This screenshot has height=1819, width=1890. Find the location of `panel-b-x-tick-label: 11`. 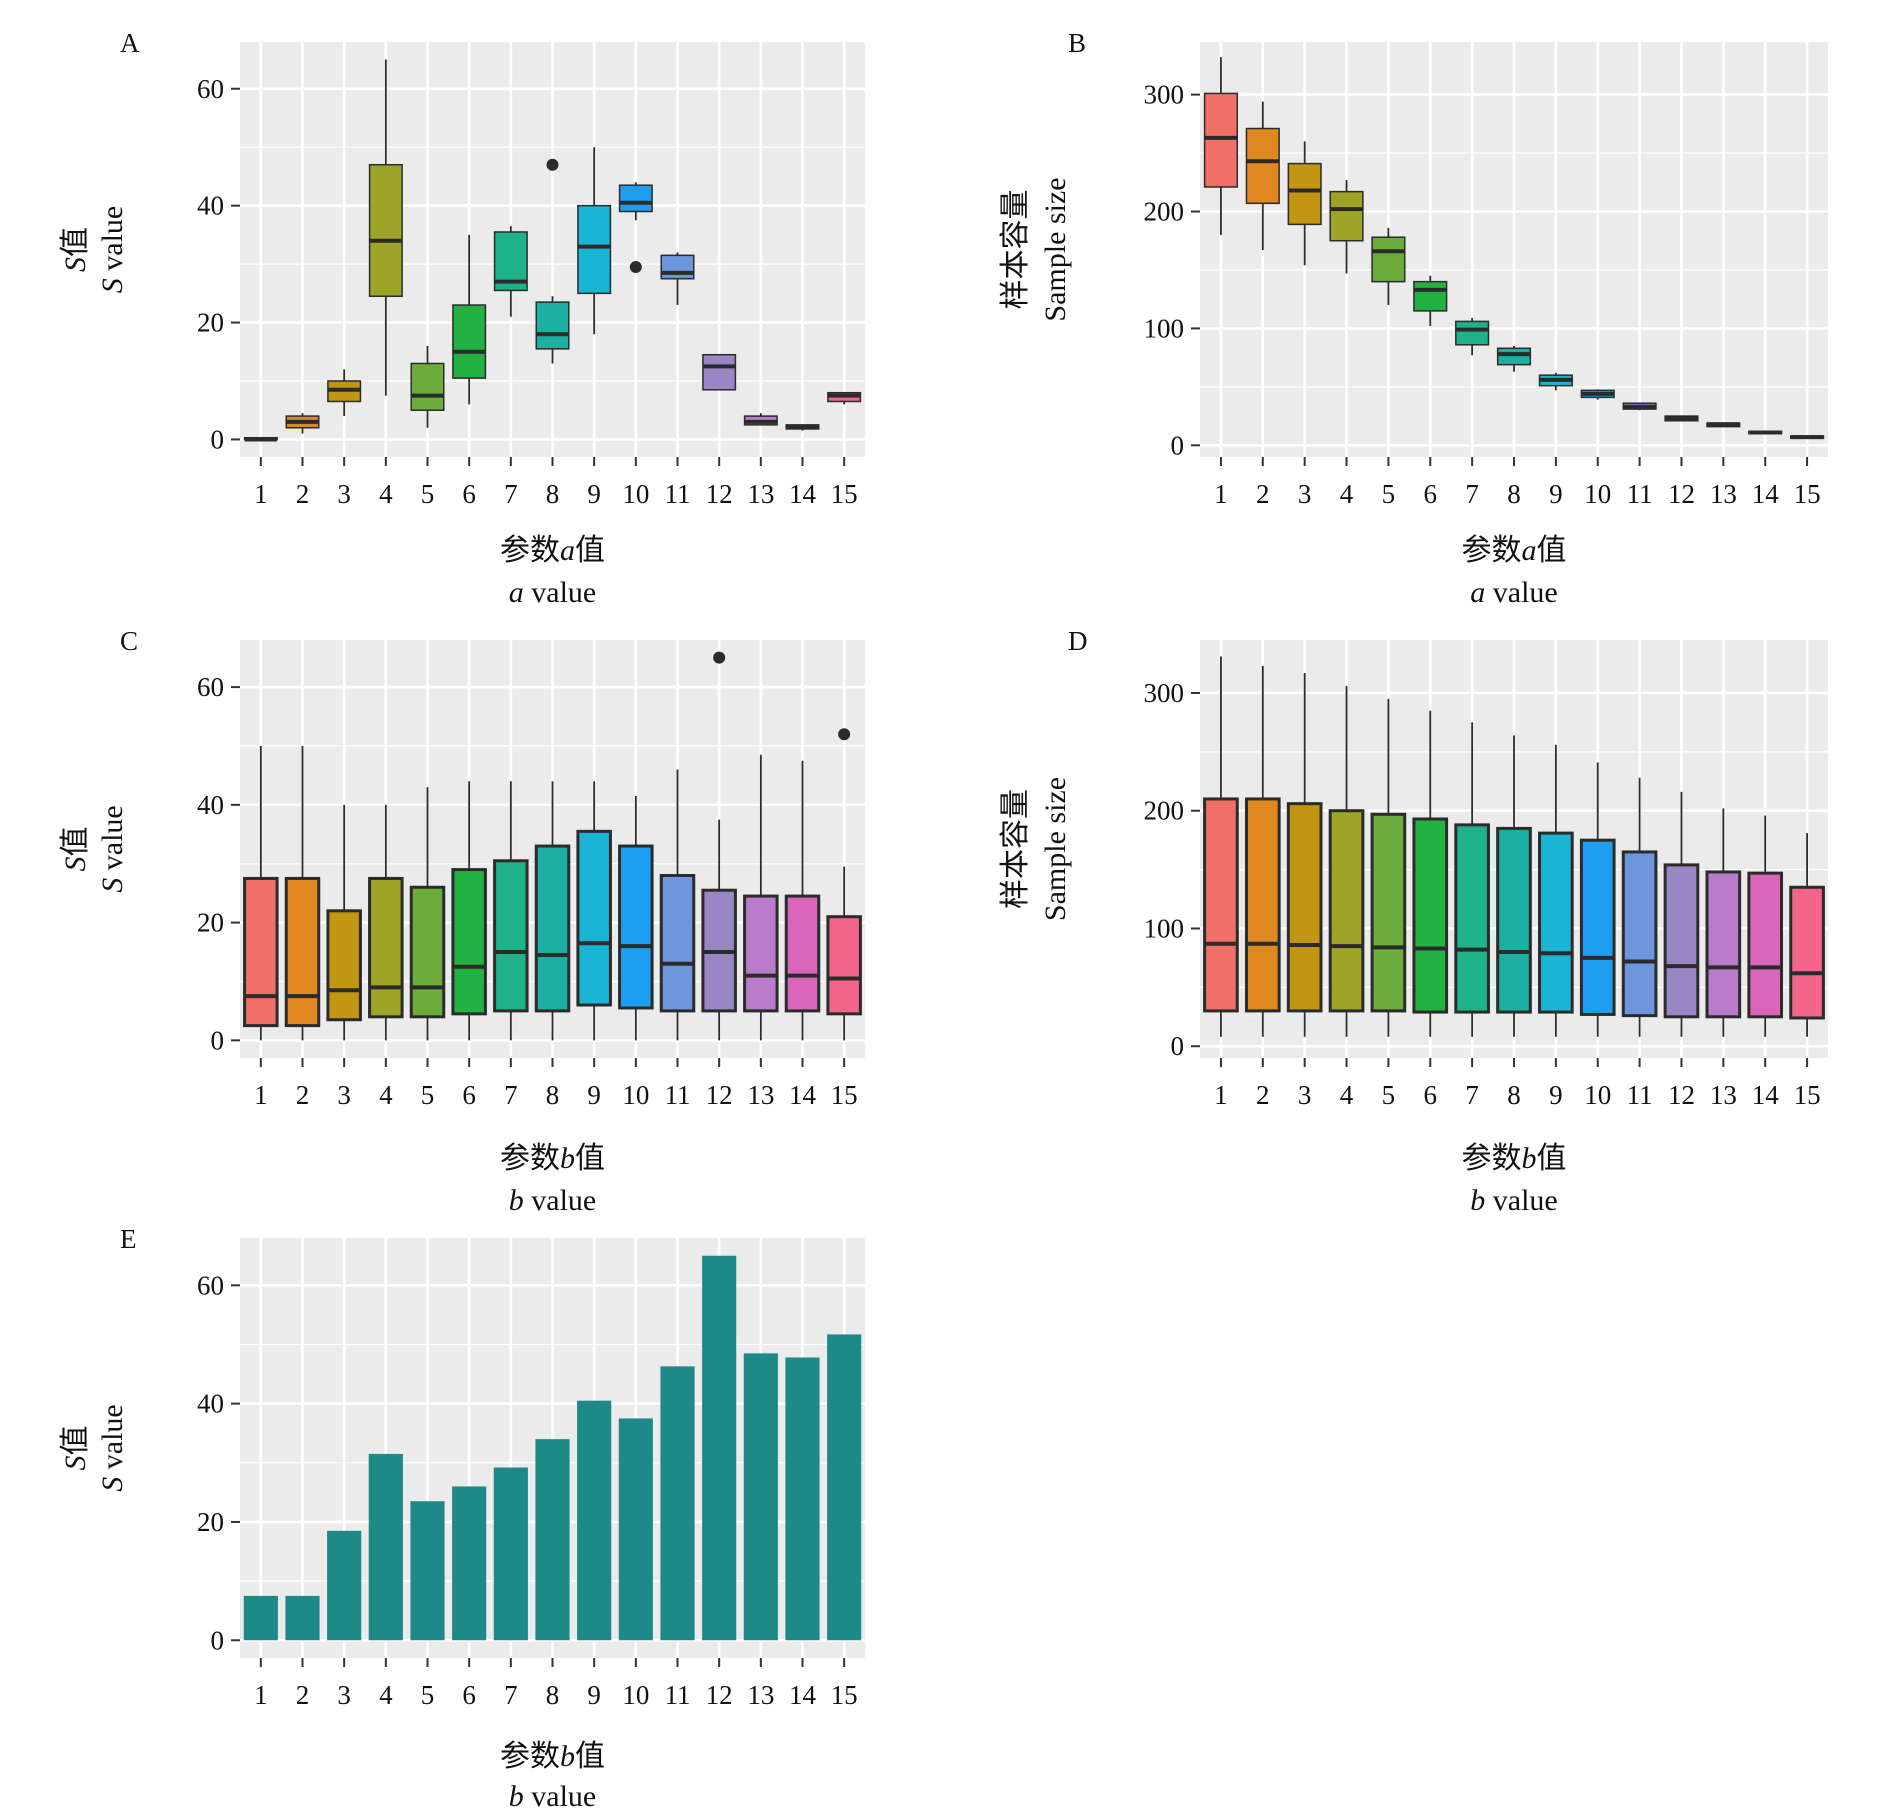

panel-b-x-tick-label: 11 is located at coordinates (1640, 494).